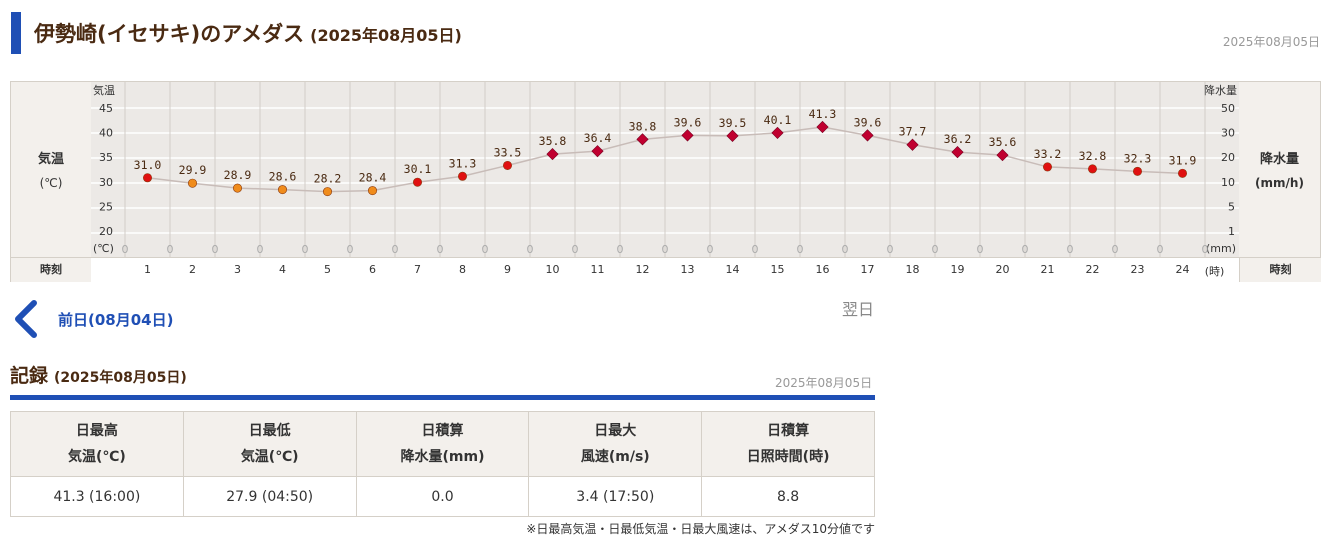 The width and height of the screenshot is (1332, 547). I want to click on header-line: 降水量(mm), so click(442, 457).